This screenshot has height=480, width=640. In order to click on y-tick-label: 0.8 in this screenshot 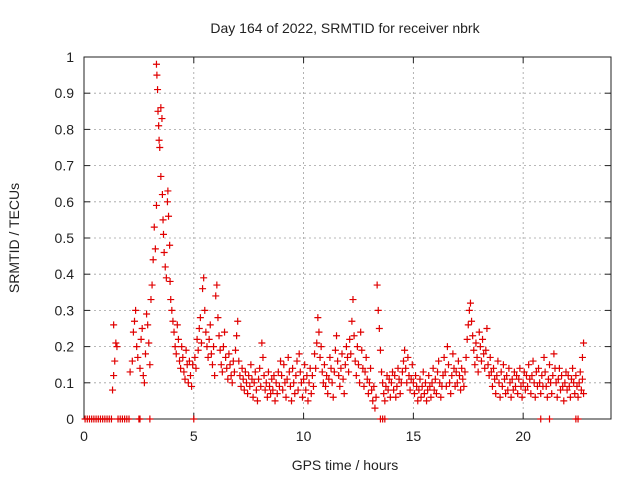, I will do `click(65, 129)`.